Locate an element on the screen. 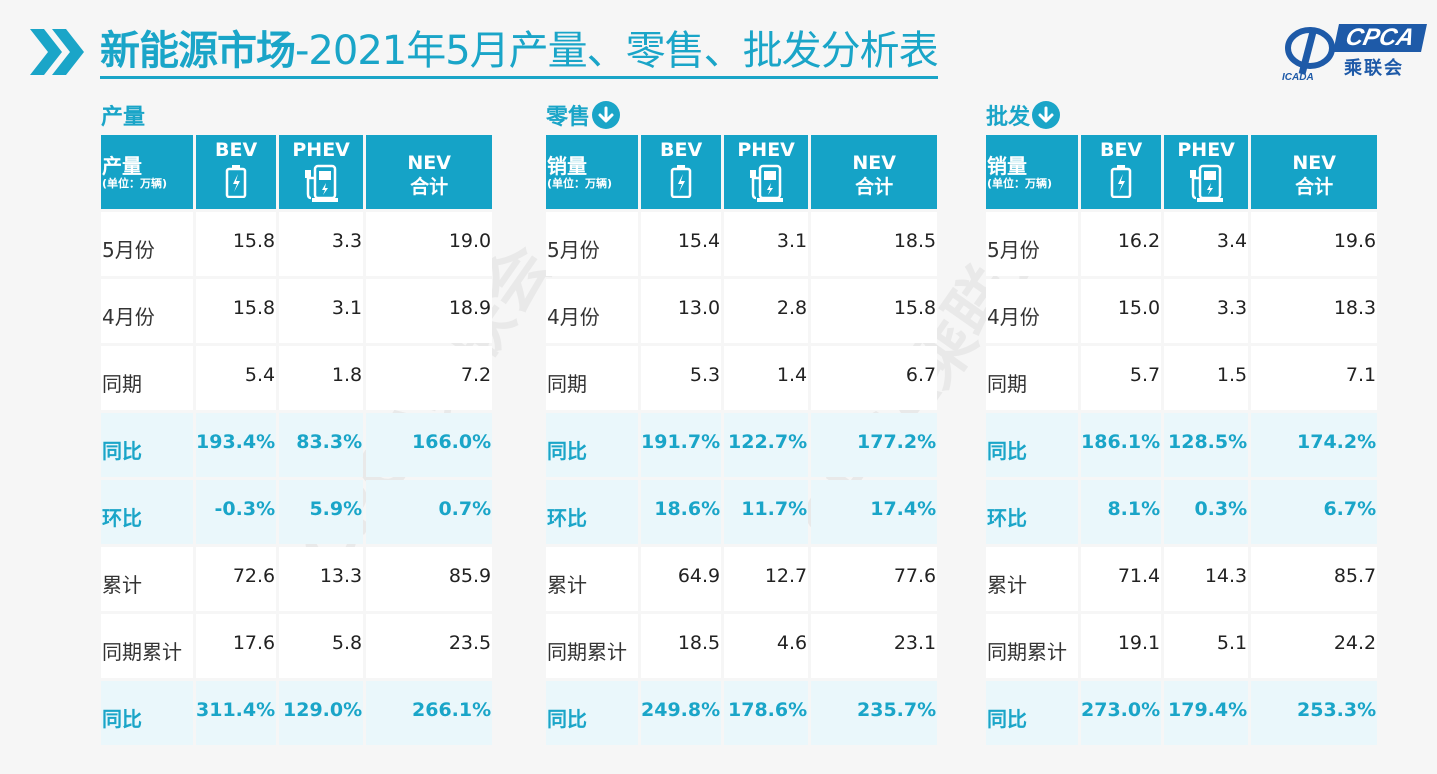  cell-value: 3.3 is located at coordinates (321, 244).